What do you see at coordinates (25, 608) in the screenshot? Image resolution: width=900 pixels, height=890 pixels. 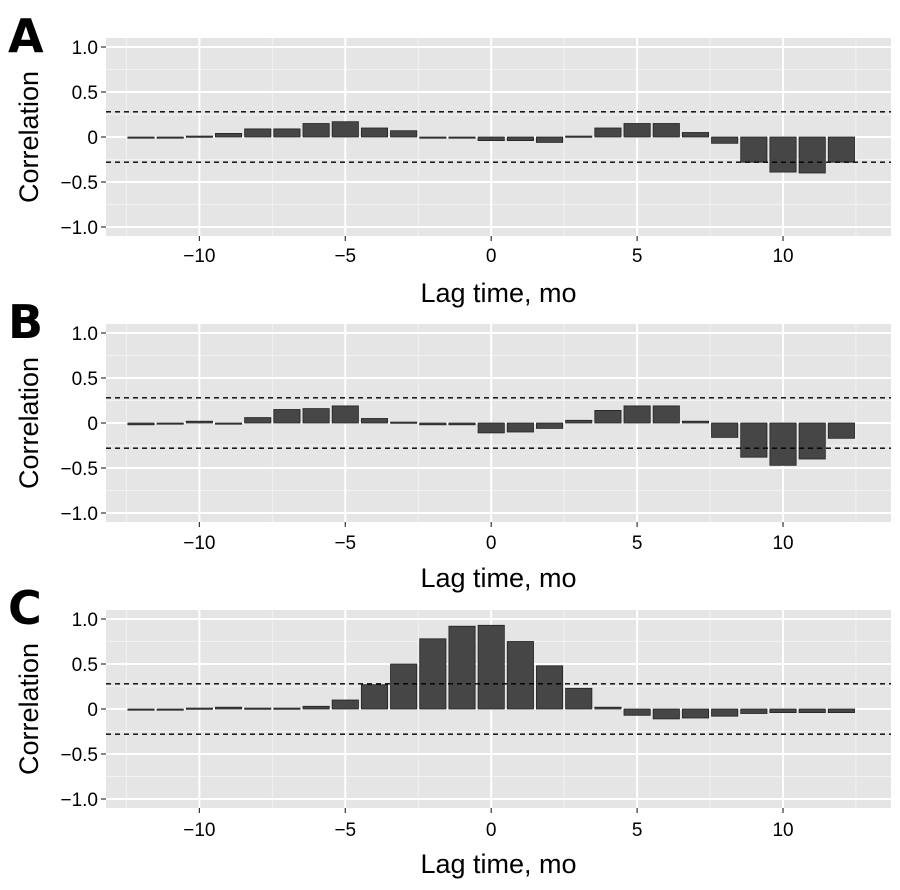 I see `panel-letter: C` at bounding box center [25, 608].